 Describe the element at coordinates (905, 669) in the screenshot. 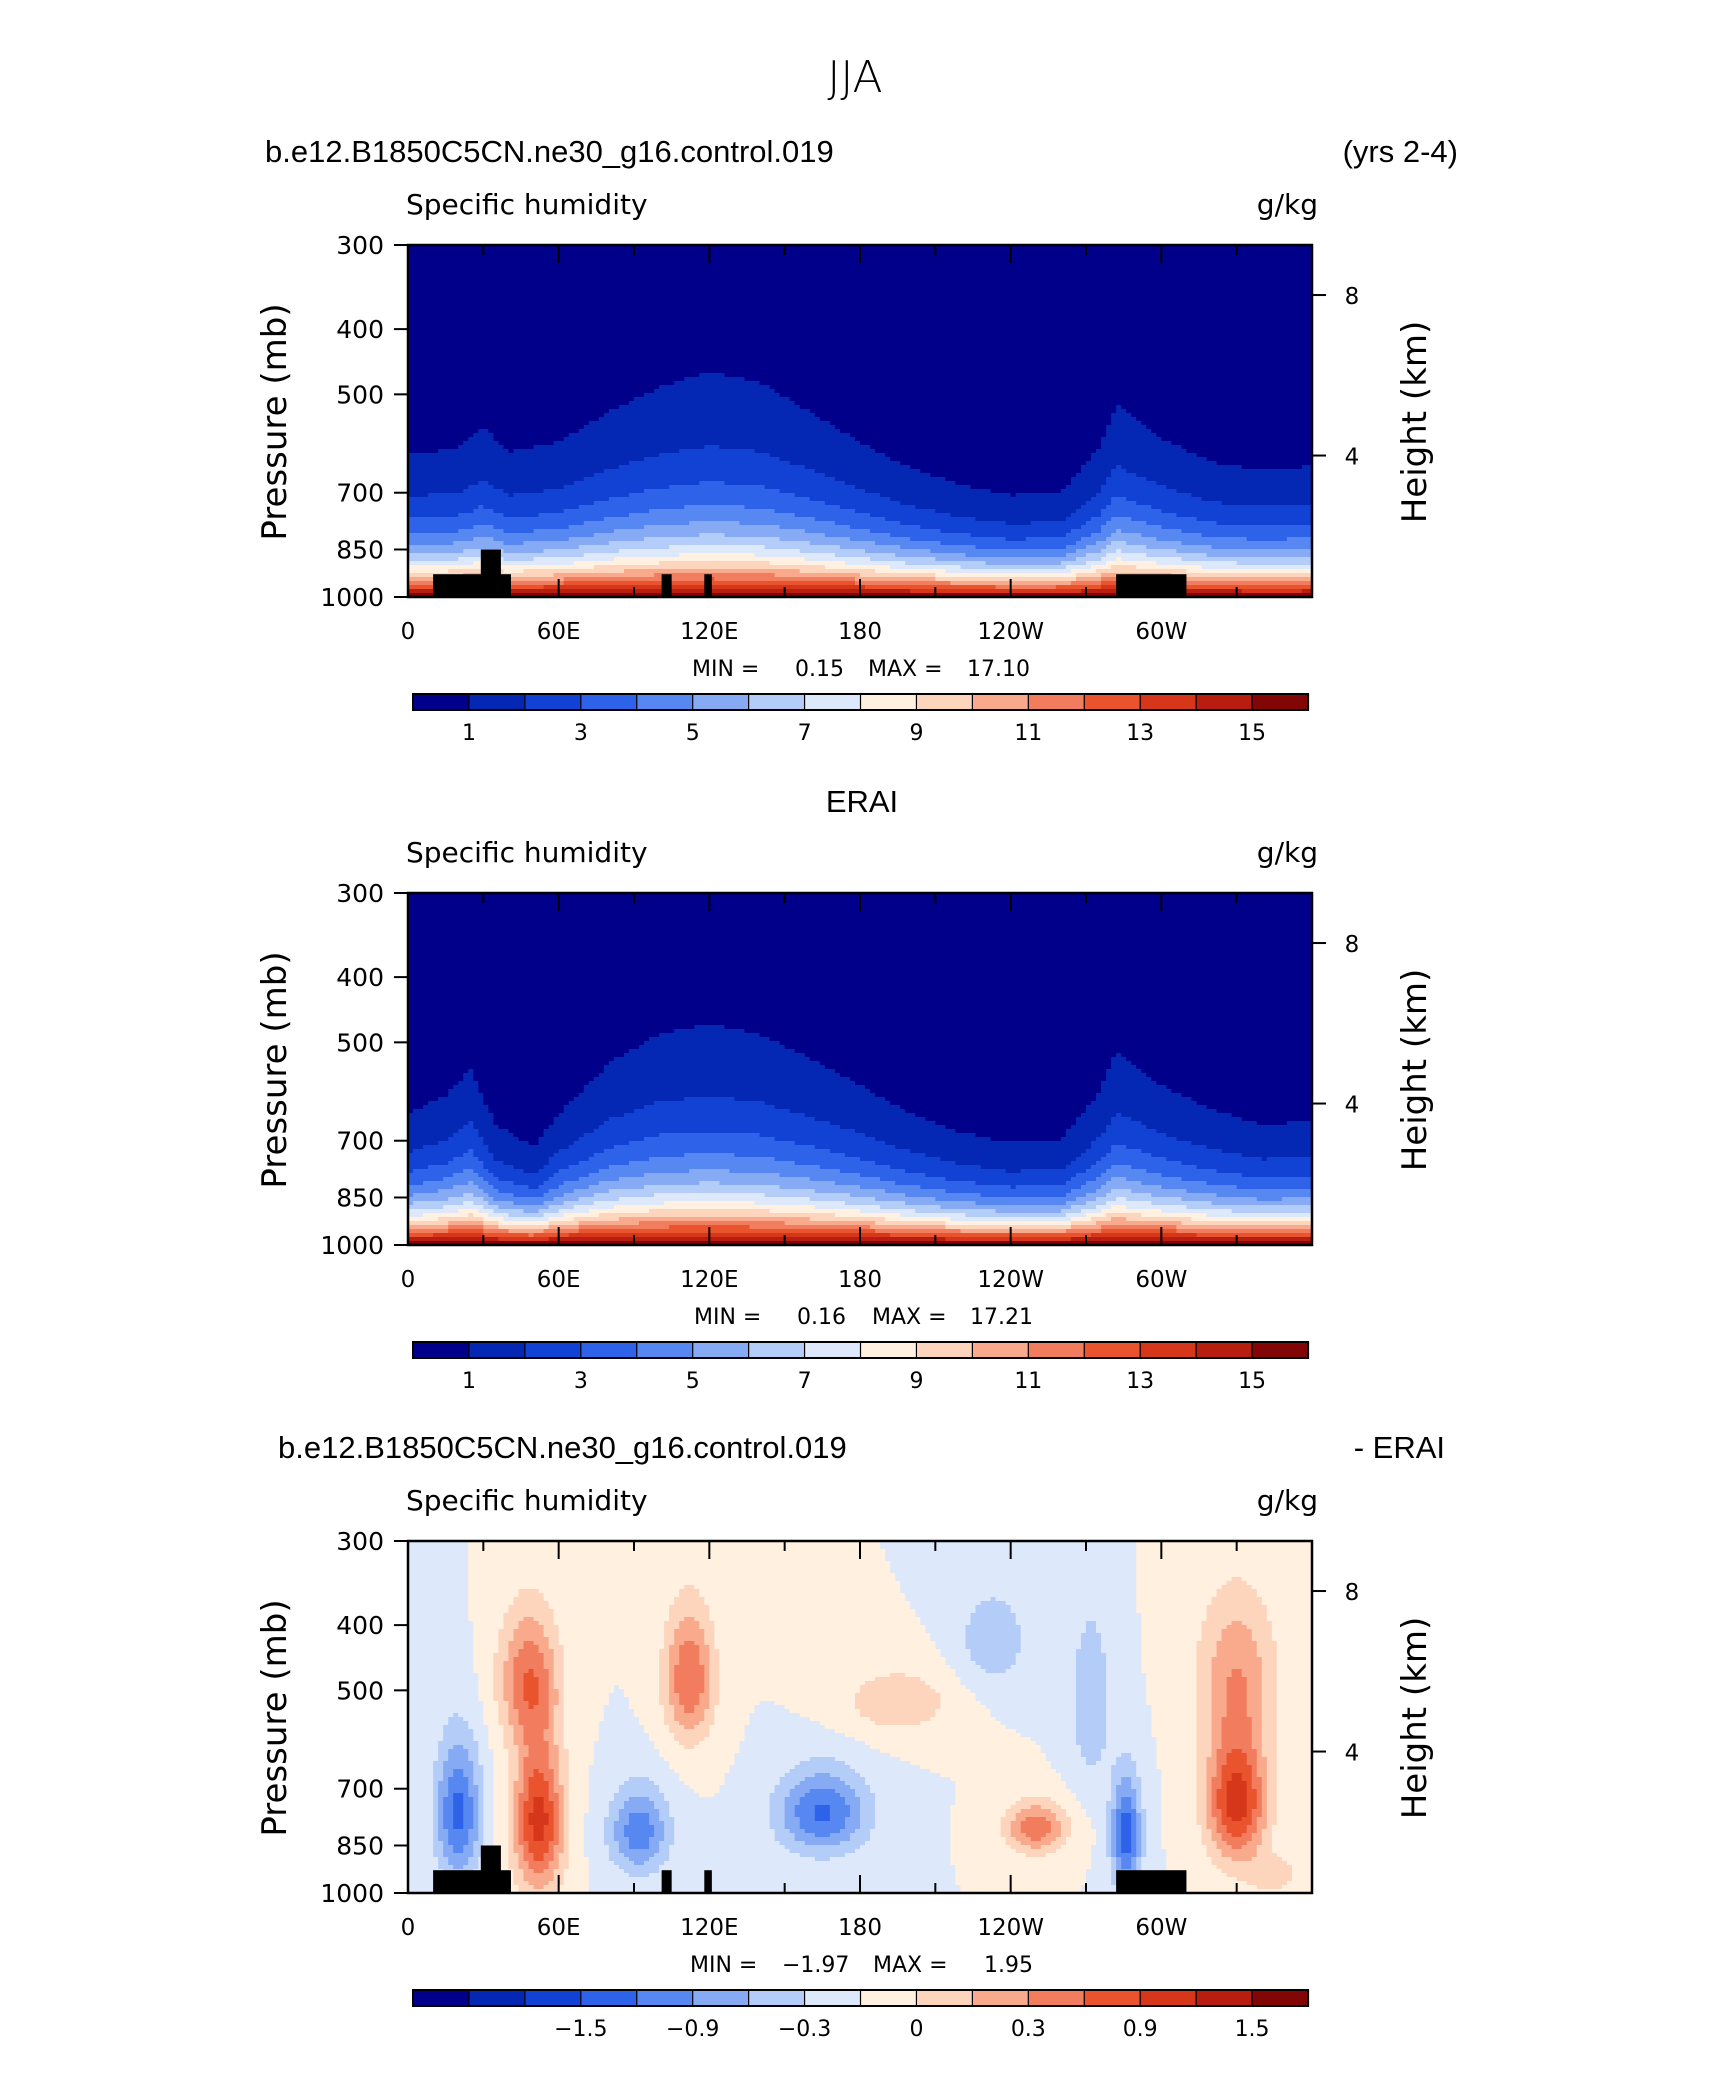

I see `panel-model-max-label: MAX =` at that location.